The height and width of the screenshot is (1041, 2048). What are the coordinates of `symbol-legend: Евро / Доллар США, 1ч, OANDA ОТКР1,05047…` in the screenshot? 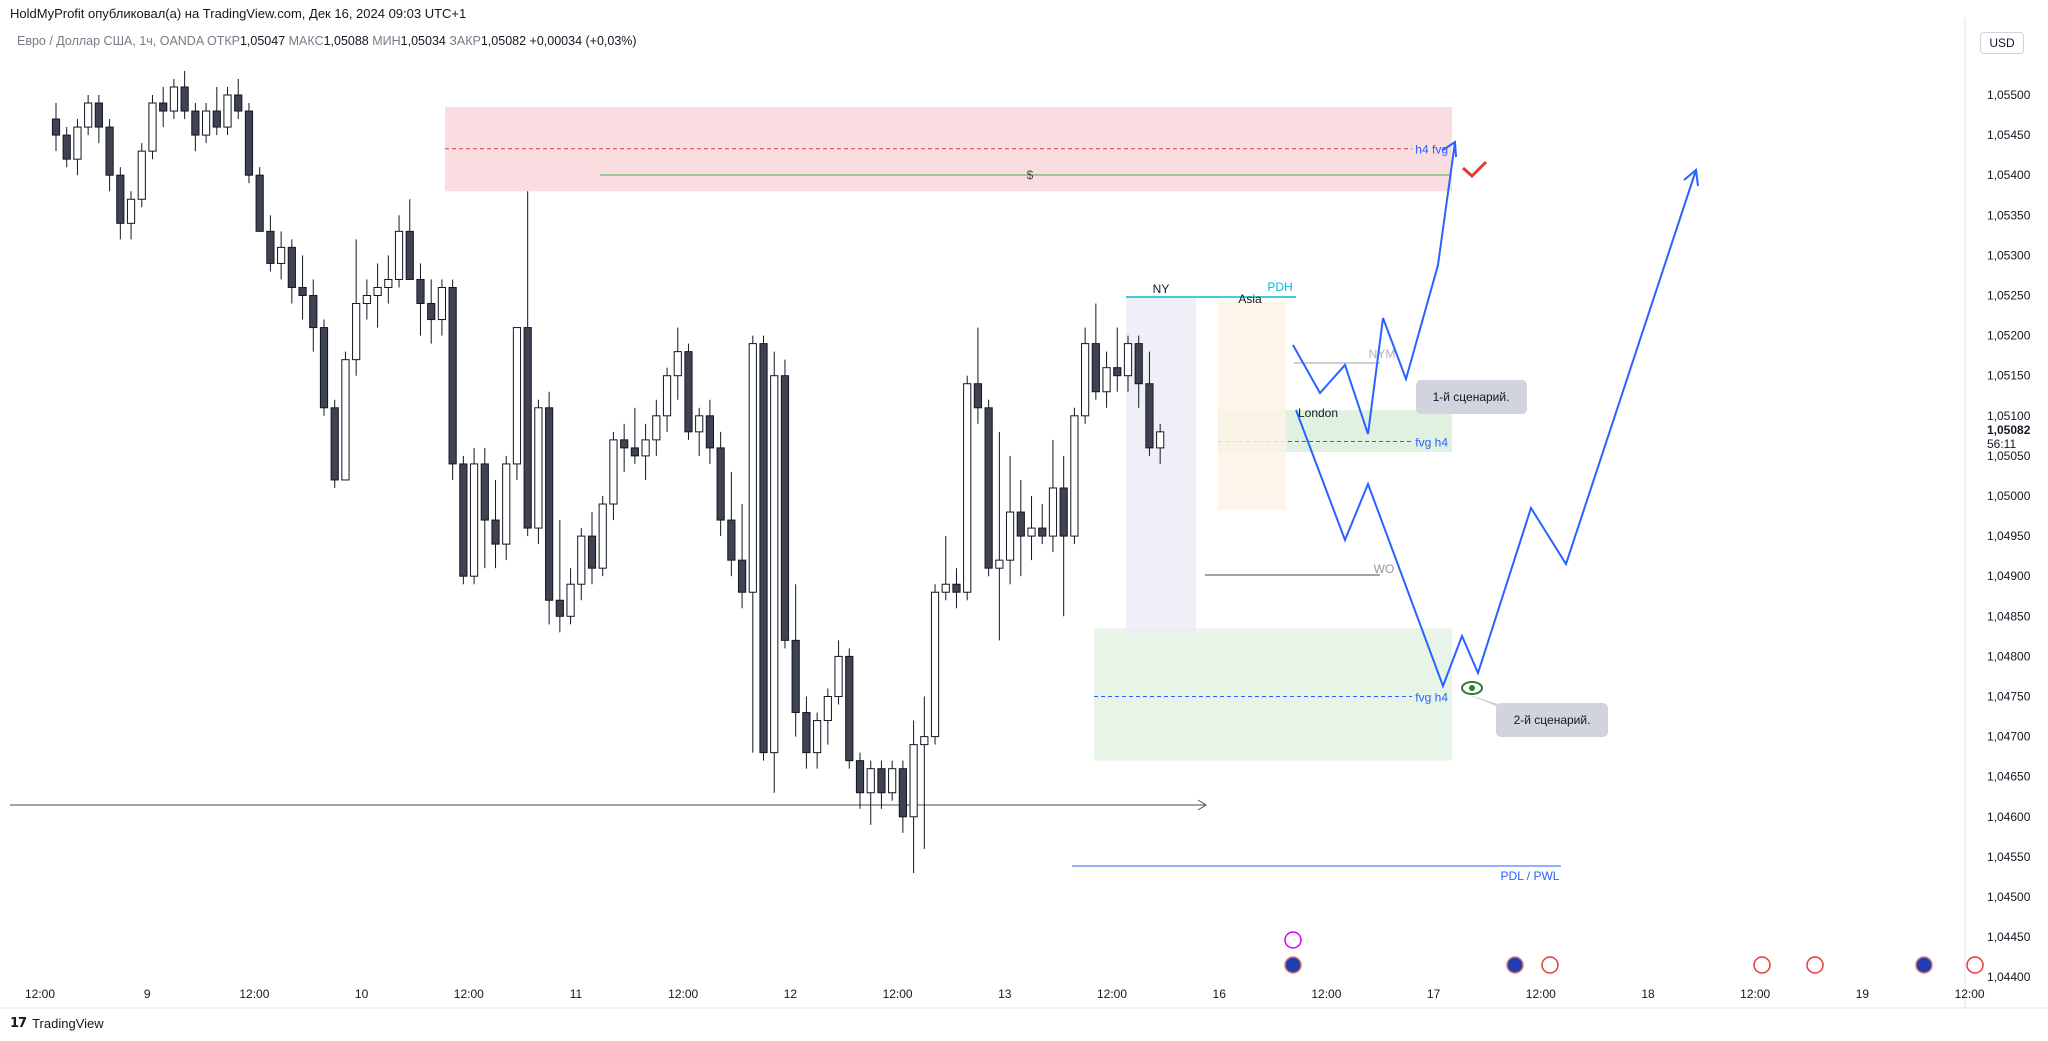 It's located at (327, 41).